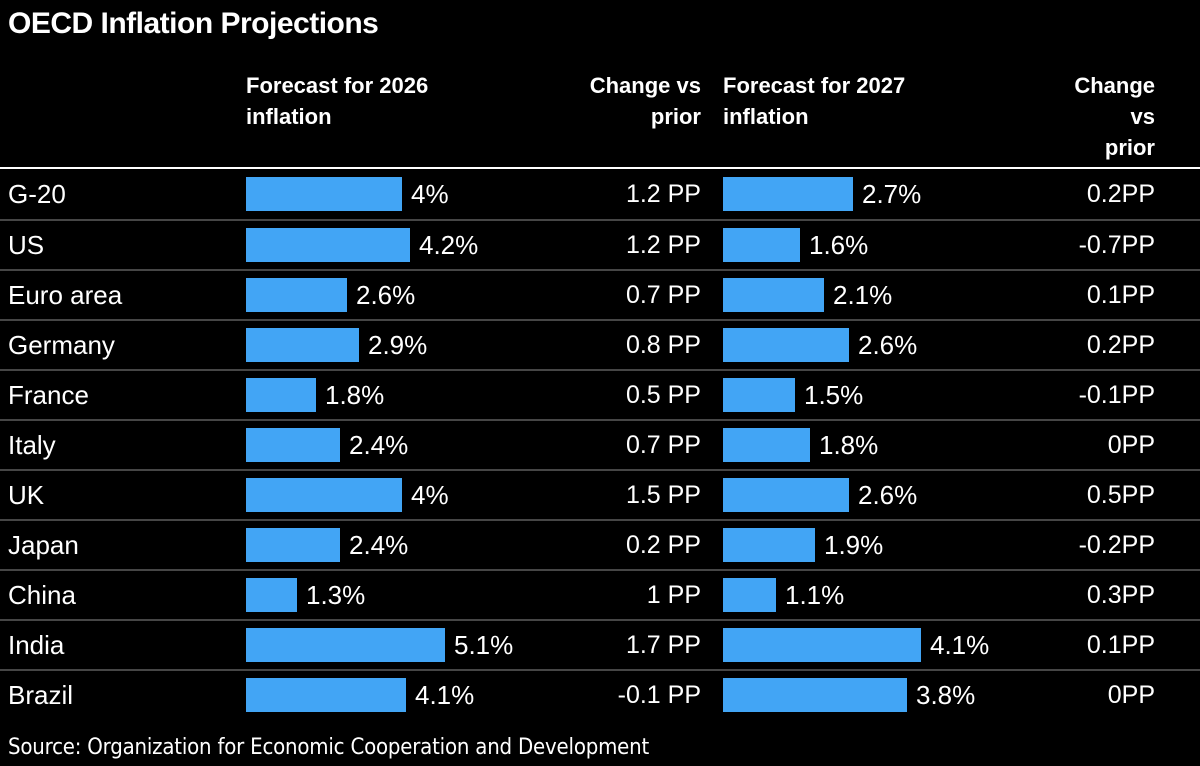  Describe the element at coordinates (600, 294) in the screenshot. I see `table-row: Euro area 2.6% 0.7 PP 2.1% 0.1PP` at that location.